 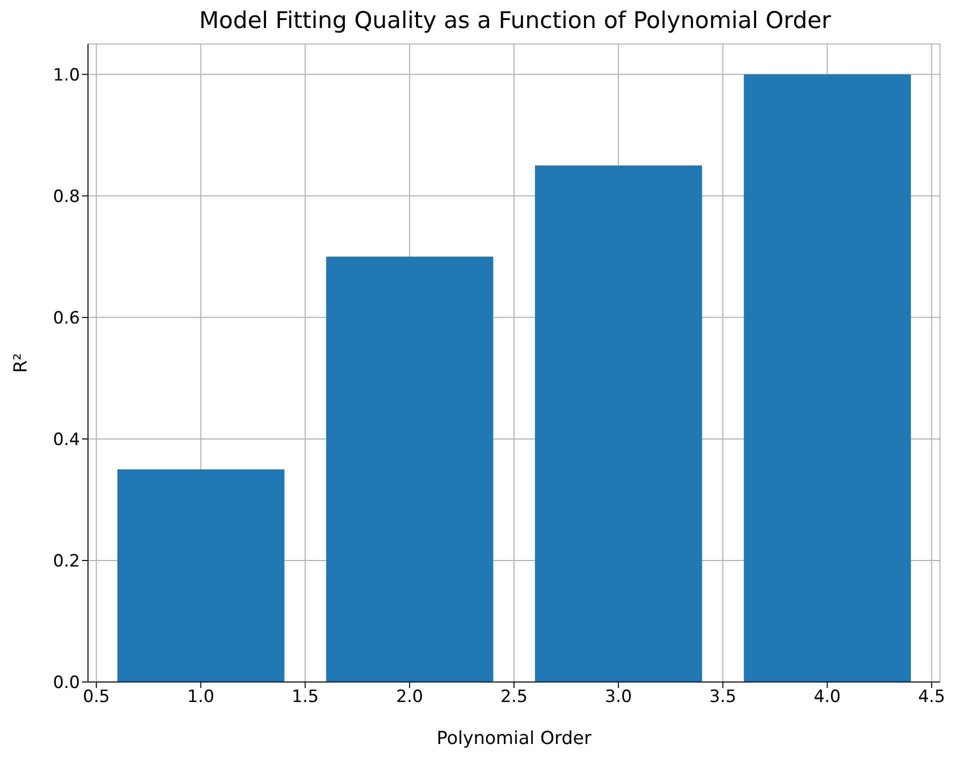 I want to click on x-tick-label: 0.5, so click(x=96, y=697).